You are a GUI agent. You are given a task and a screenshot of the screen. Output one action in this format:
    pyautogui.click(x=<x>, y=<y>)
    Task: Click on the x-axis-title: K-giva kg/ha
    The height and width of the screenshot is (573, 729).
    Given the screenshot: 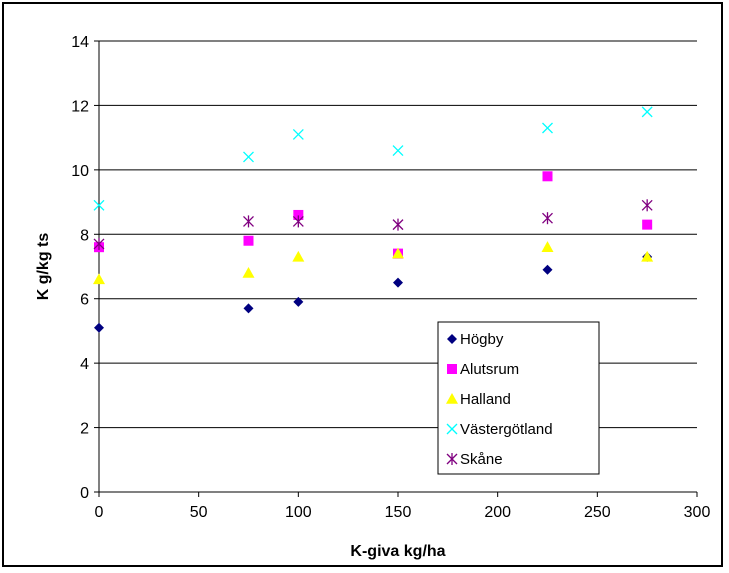 What is the action you would take?
    pyautogui.click(x=397, y=551)
    